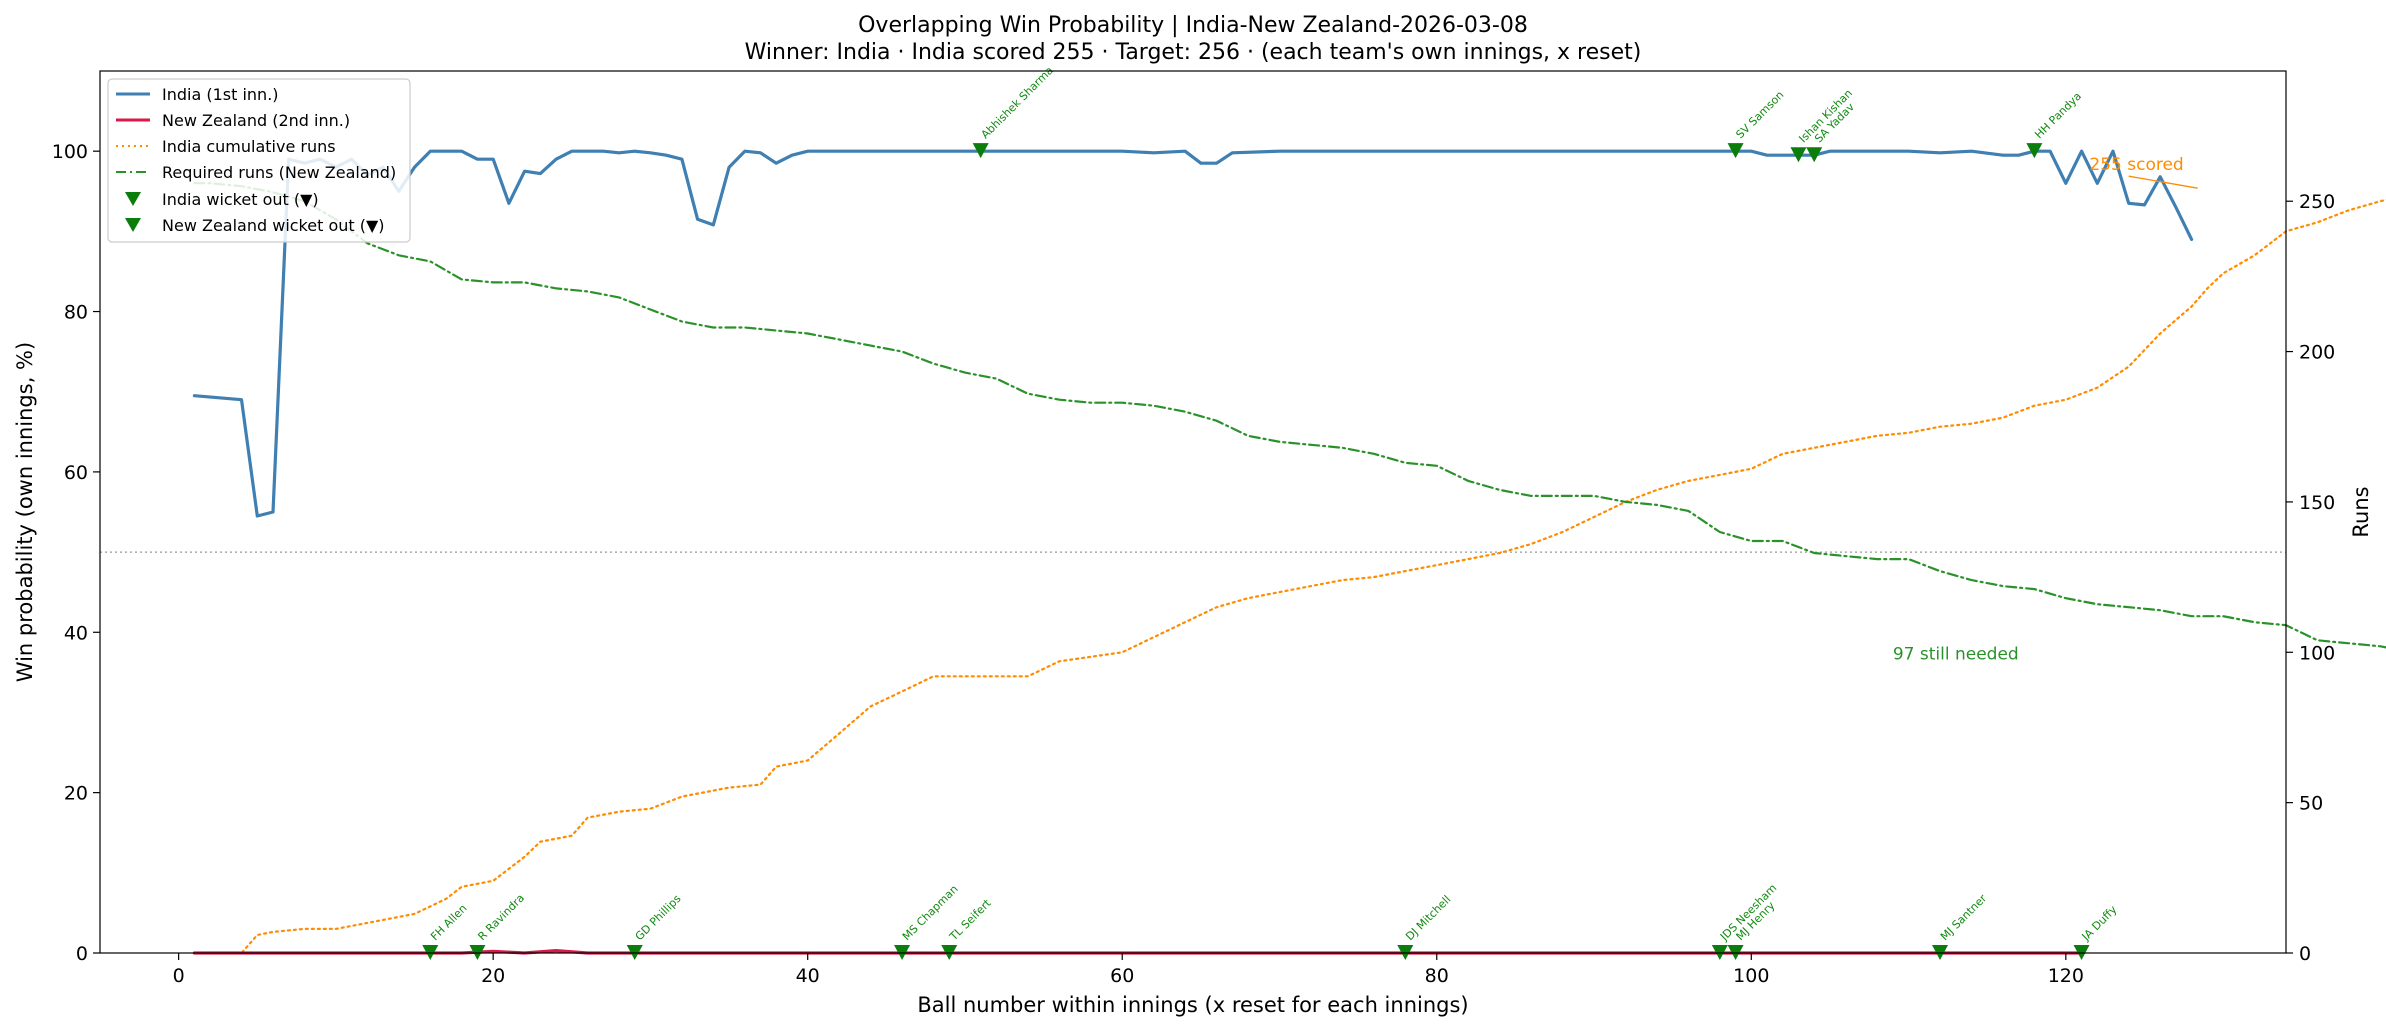 This screenshot has height=1032, width=2386. What do you see at coordinates (2317, 653) in the screenshot?
I see `y2-tick-label: 100` at bounding box center [2317, 653].